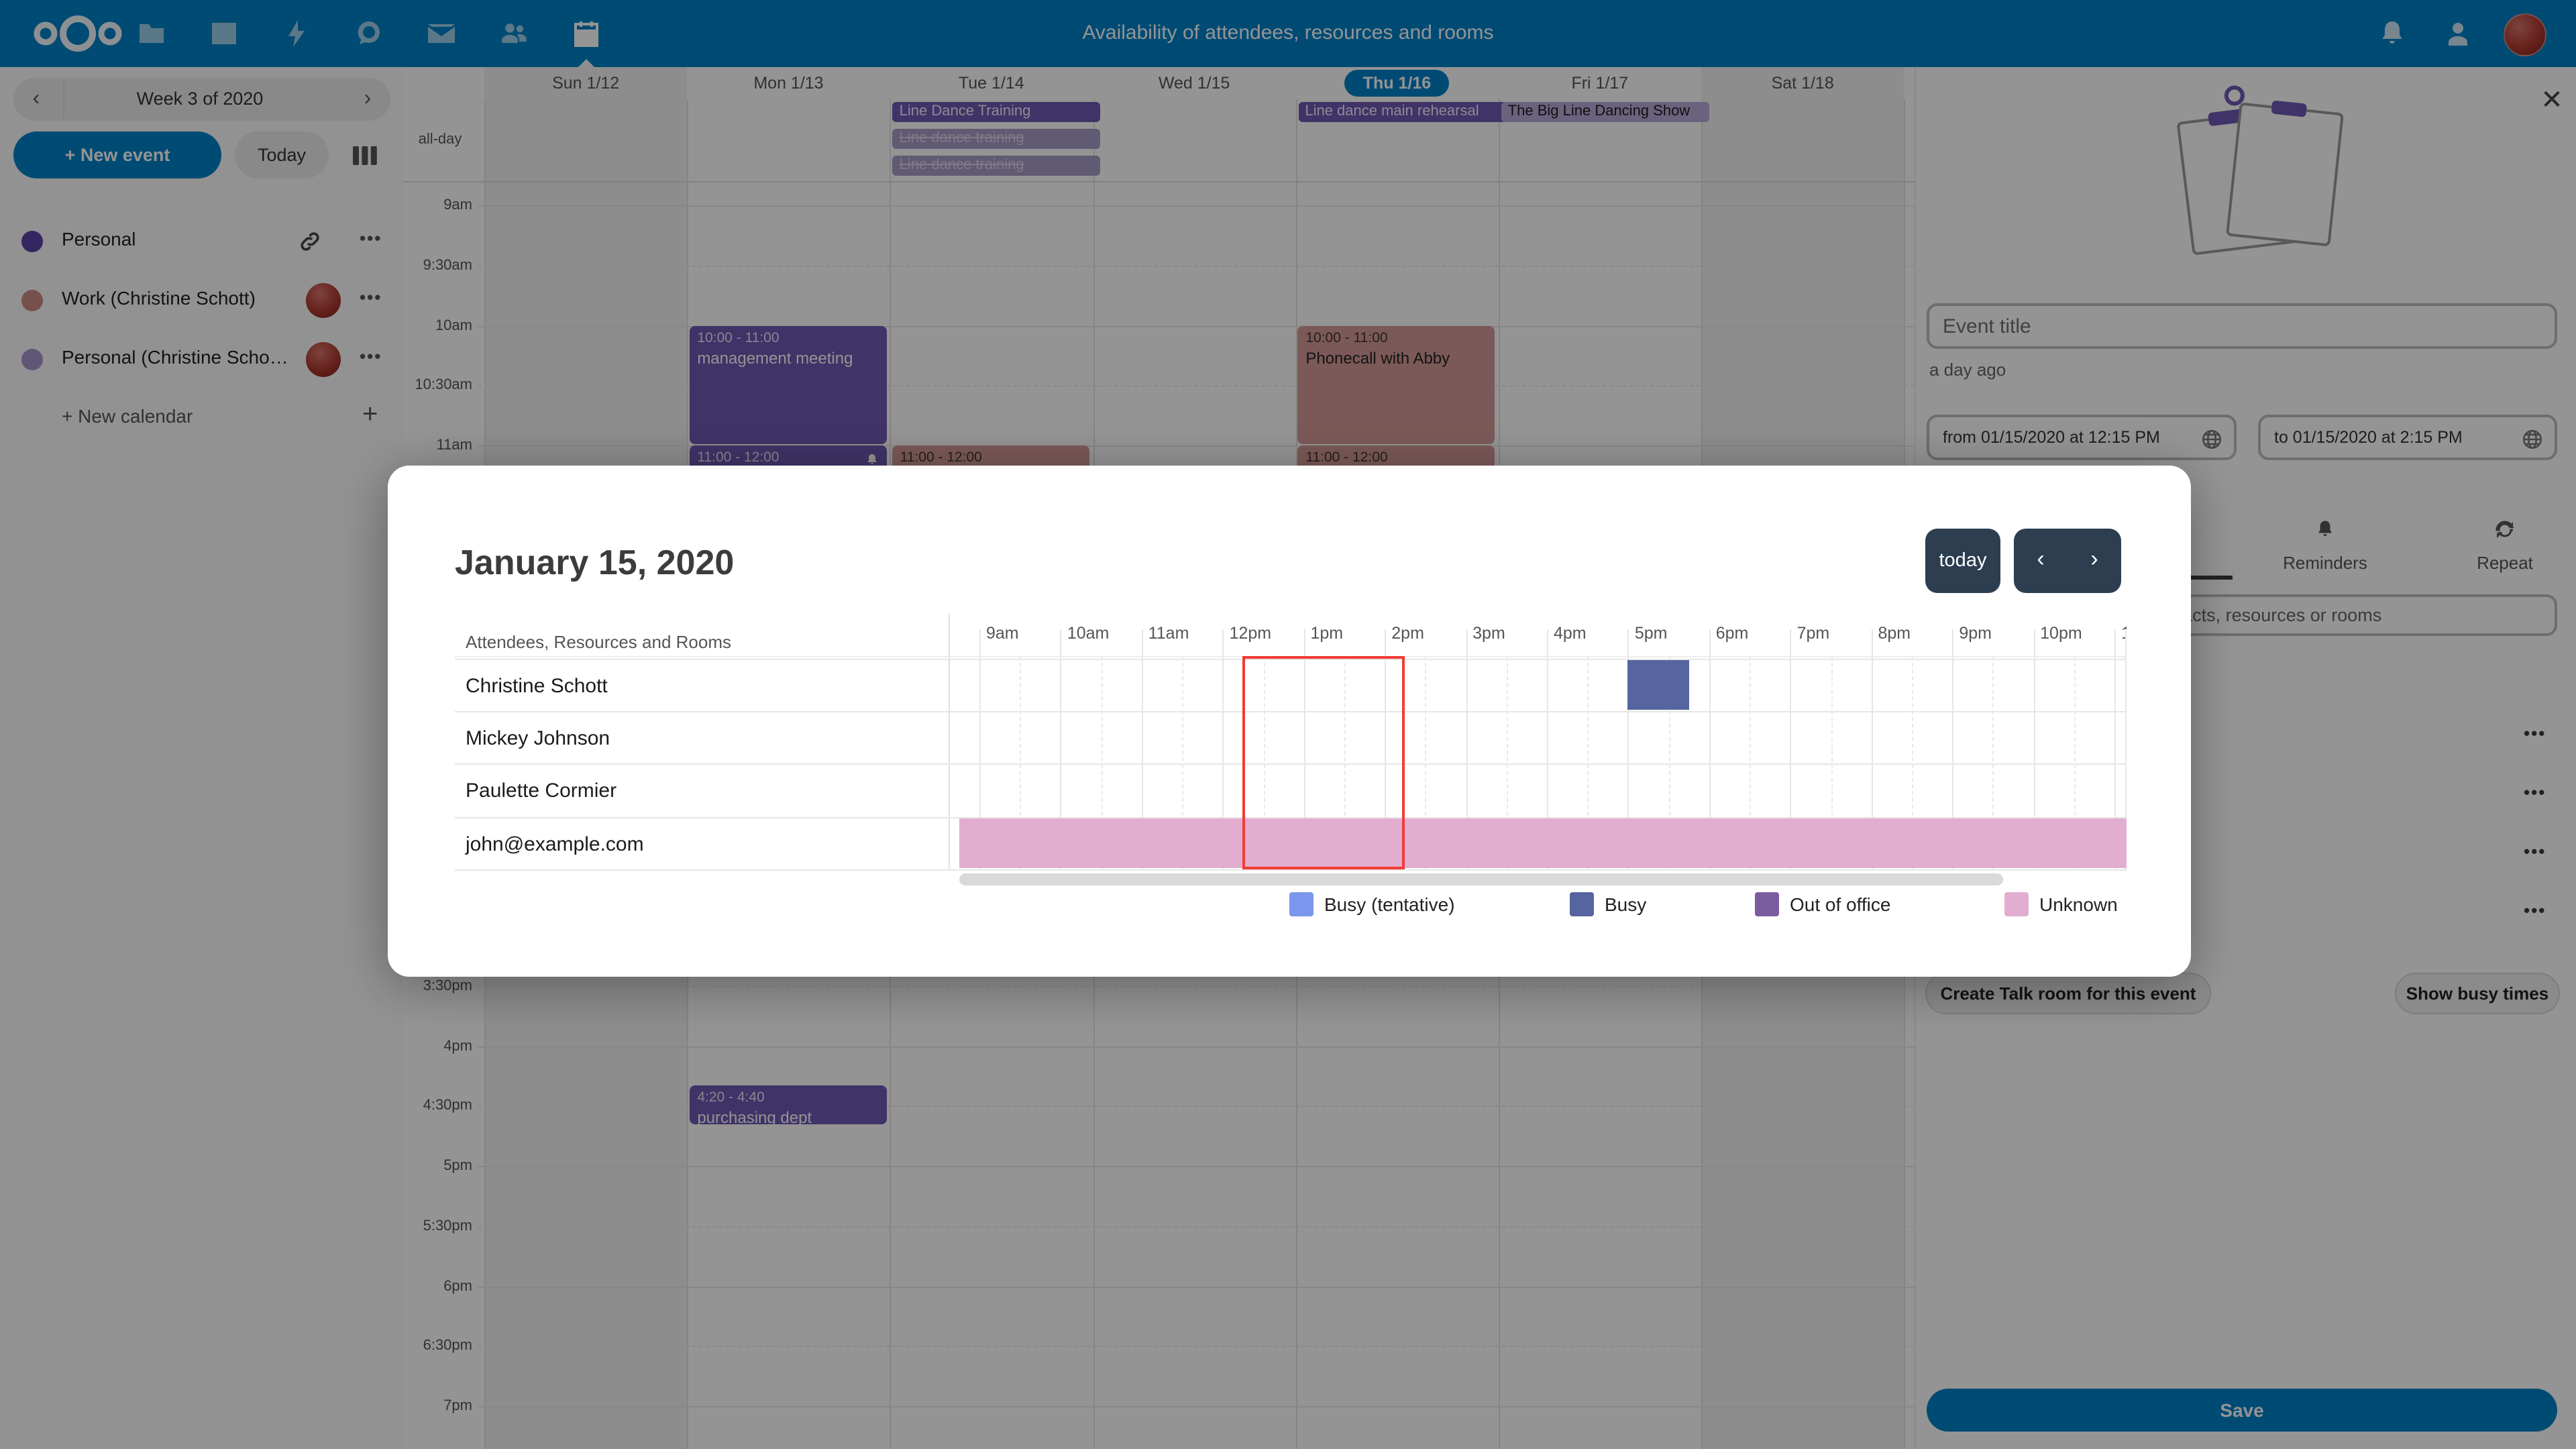  What do you see at coordinates (2325, 545) in the screenshot?
I see `tab-reminders: Reminders` at bounding box center [2325, 545].